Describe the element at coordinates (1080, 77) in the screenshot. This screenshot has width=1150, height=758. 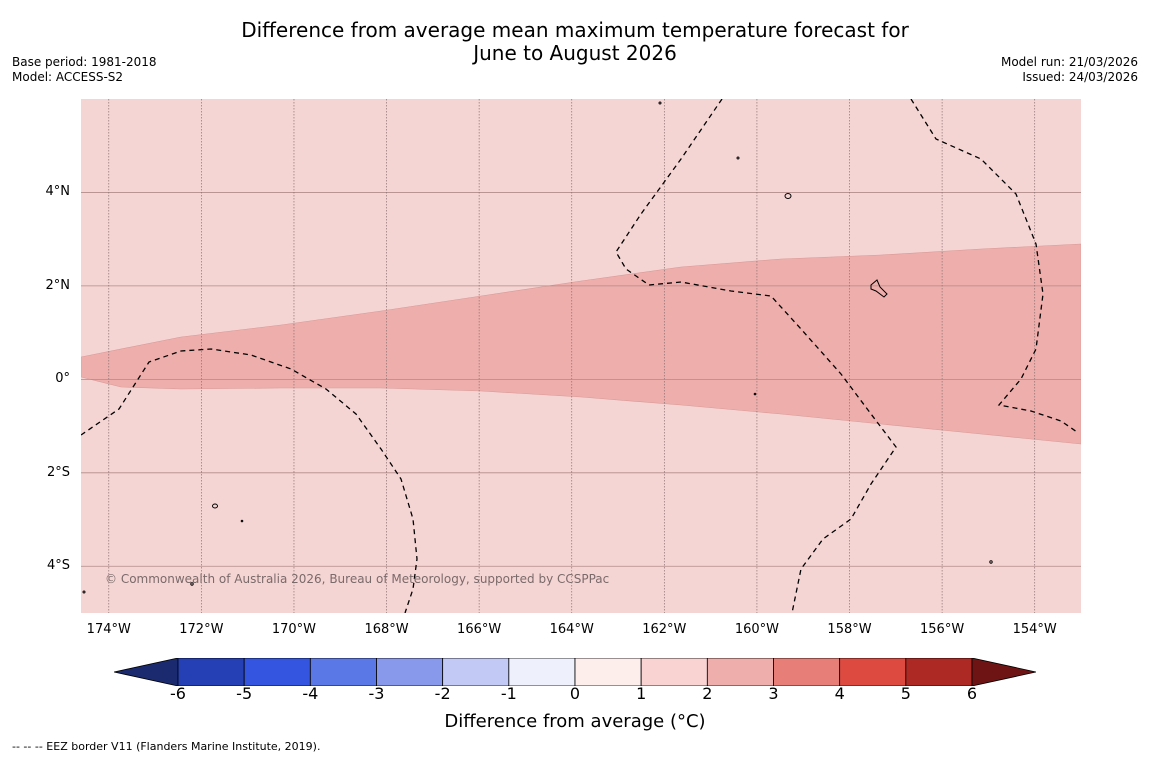
I see `issued-date: Issued: 24/03/2026` at that location.